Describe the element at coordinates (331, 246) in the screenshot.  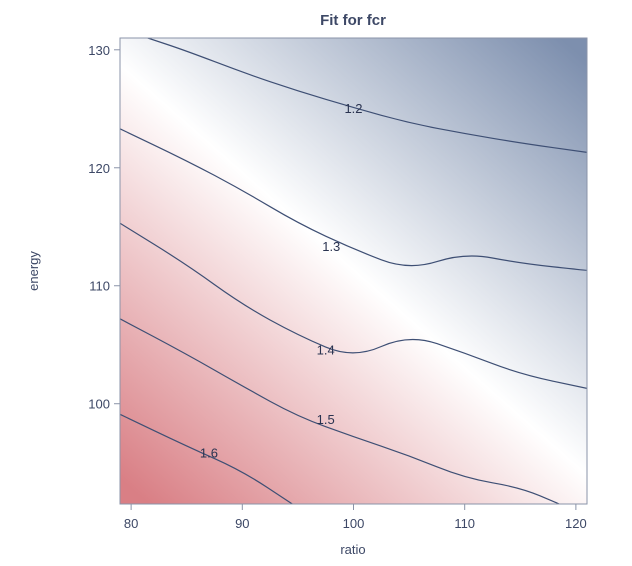
I see `contour-label-1.3: 1.3` at that location.